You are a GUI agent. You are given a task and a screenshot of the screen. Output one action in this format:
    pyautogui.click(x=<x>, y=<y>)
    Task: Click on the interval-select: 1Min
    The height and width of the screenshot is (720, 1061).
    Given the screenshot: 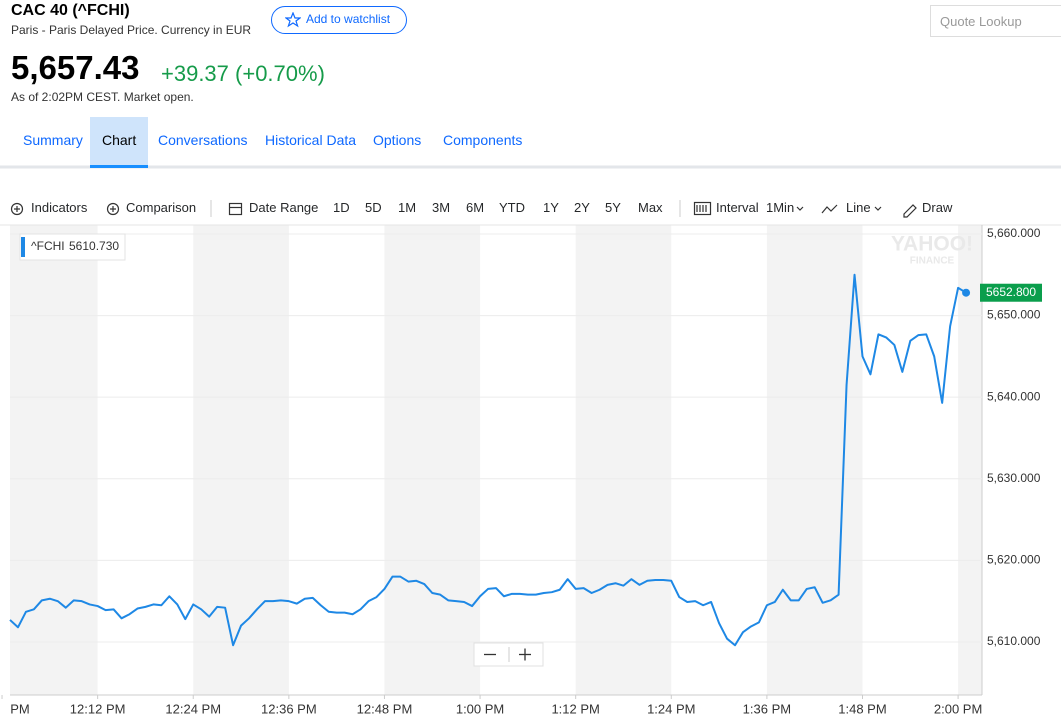 What is the action you would take?
    pyautogui.click(x=780, y=207)
    